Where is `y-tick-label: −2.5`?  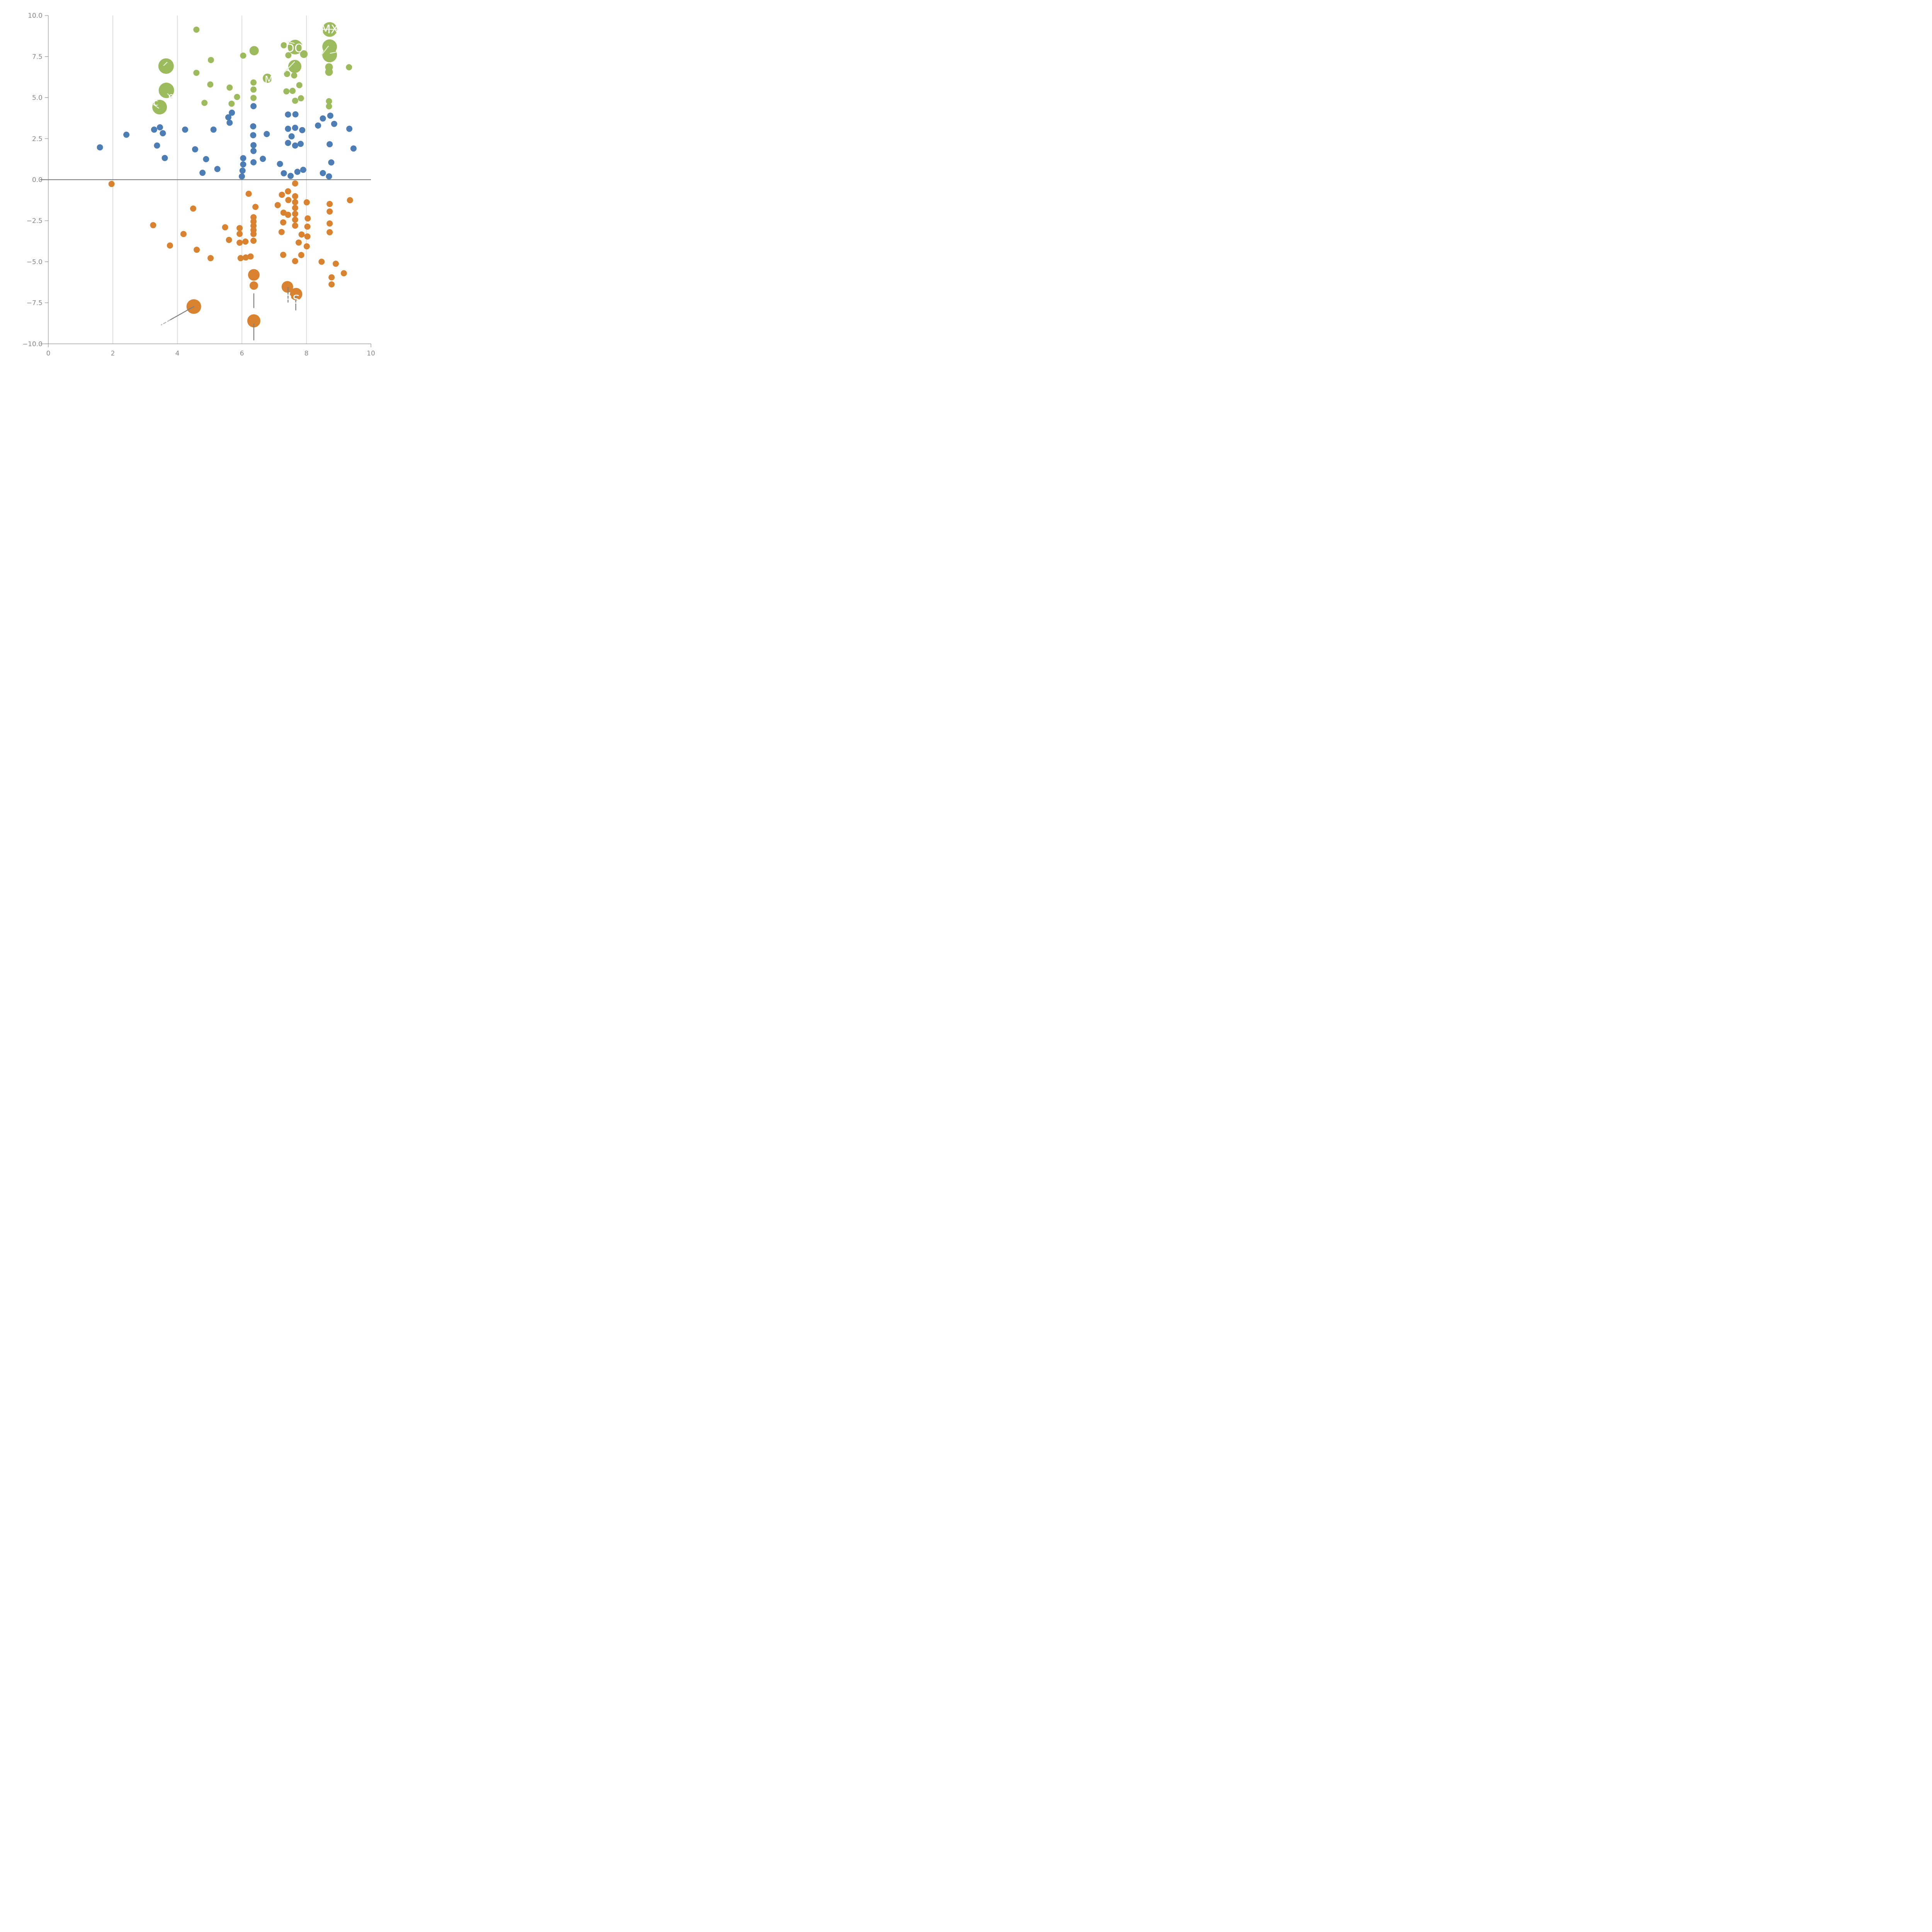
y-tick-label: −2.5 is located at coordinates (35, 221).